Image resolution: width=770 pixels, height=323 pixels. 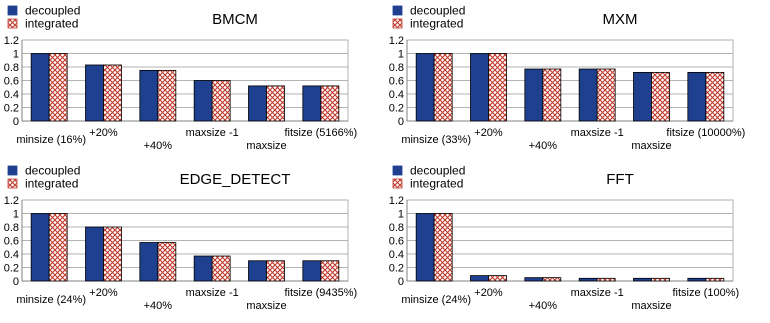 I want to click on x-category-label: minsize (33%), so click(x=436, y=140).